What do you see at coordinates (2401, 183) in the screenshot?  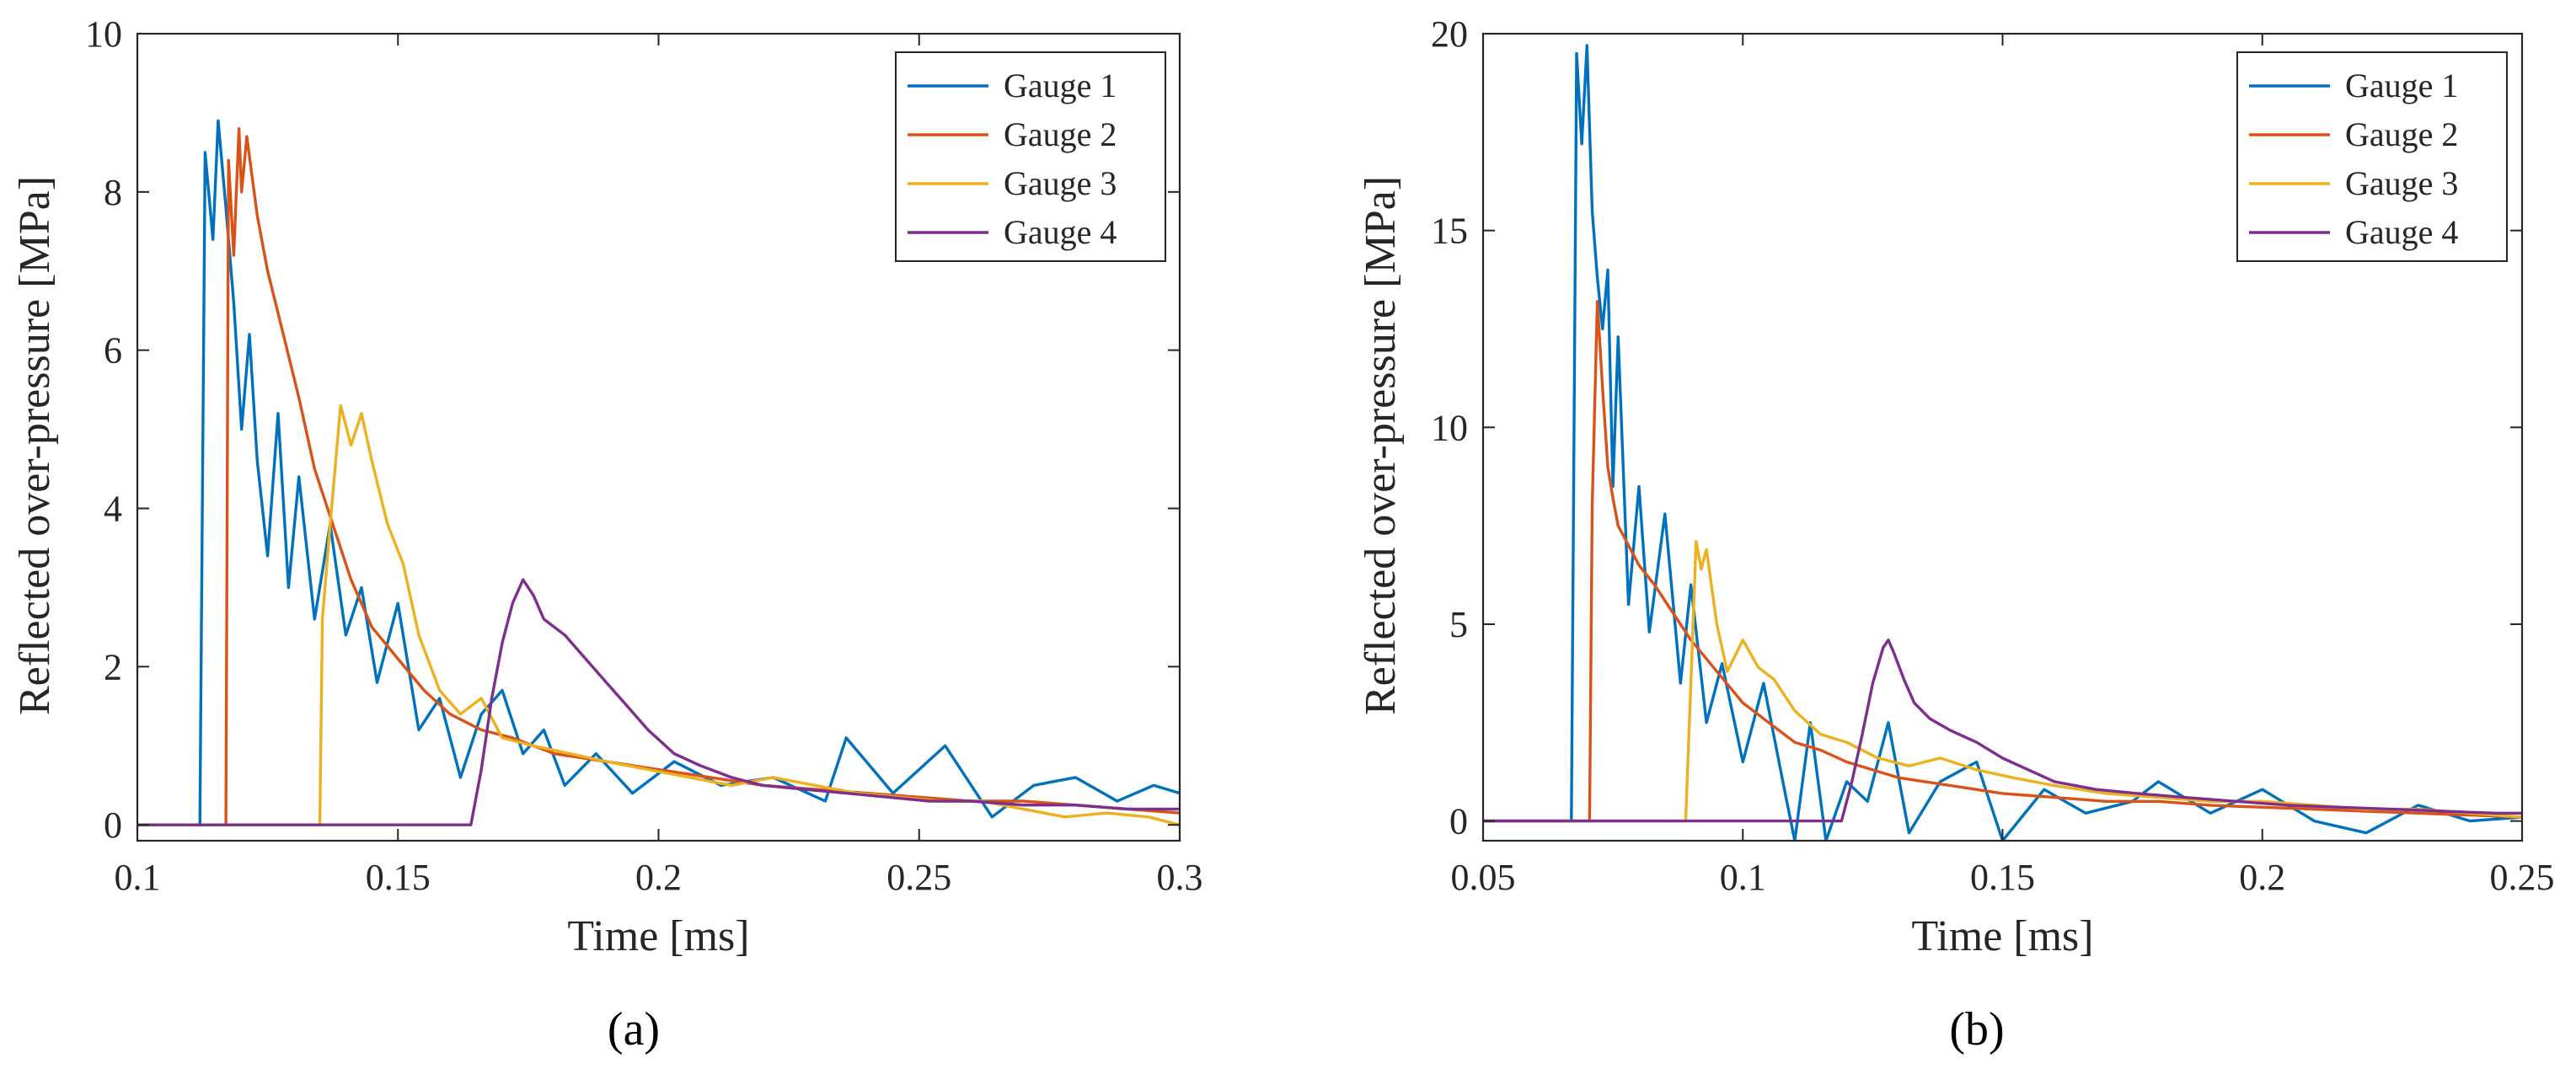 I see `panel-b-legend-label-gauge-3: Gauge 3` at bounding box center [2401, 183].